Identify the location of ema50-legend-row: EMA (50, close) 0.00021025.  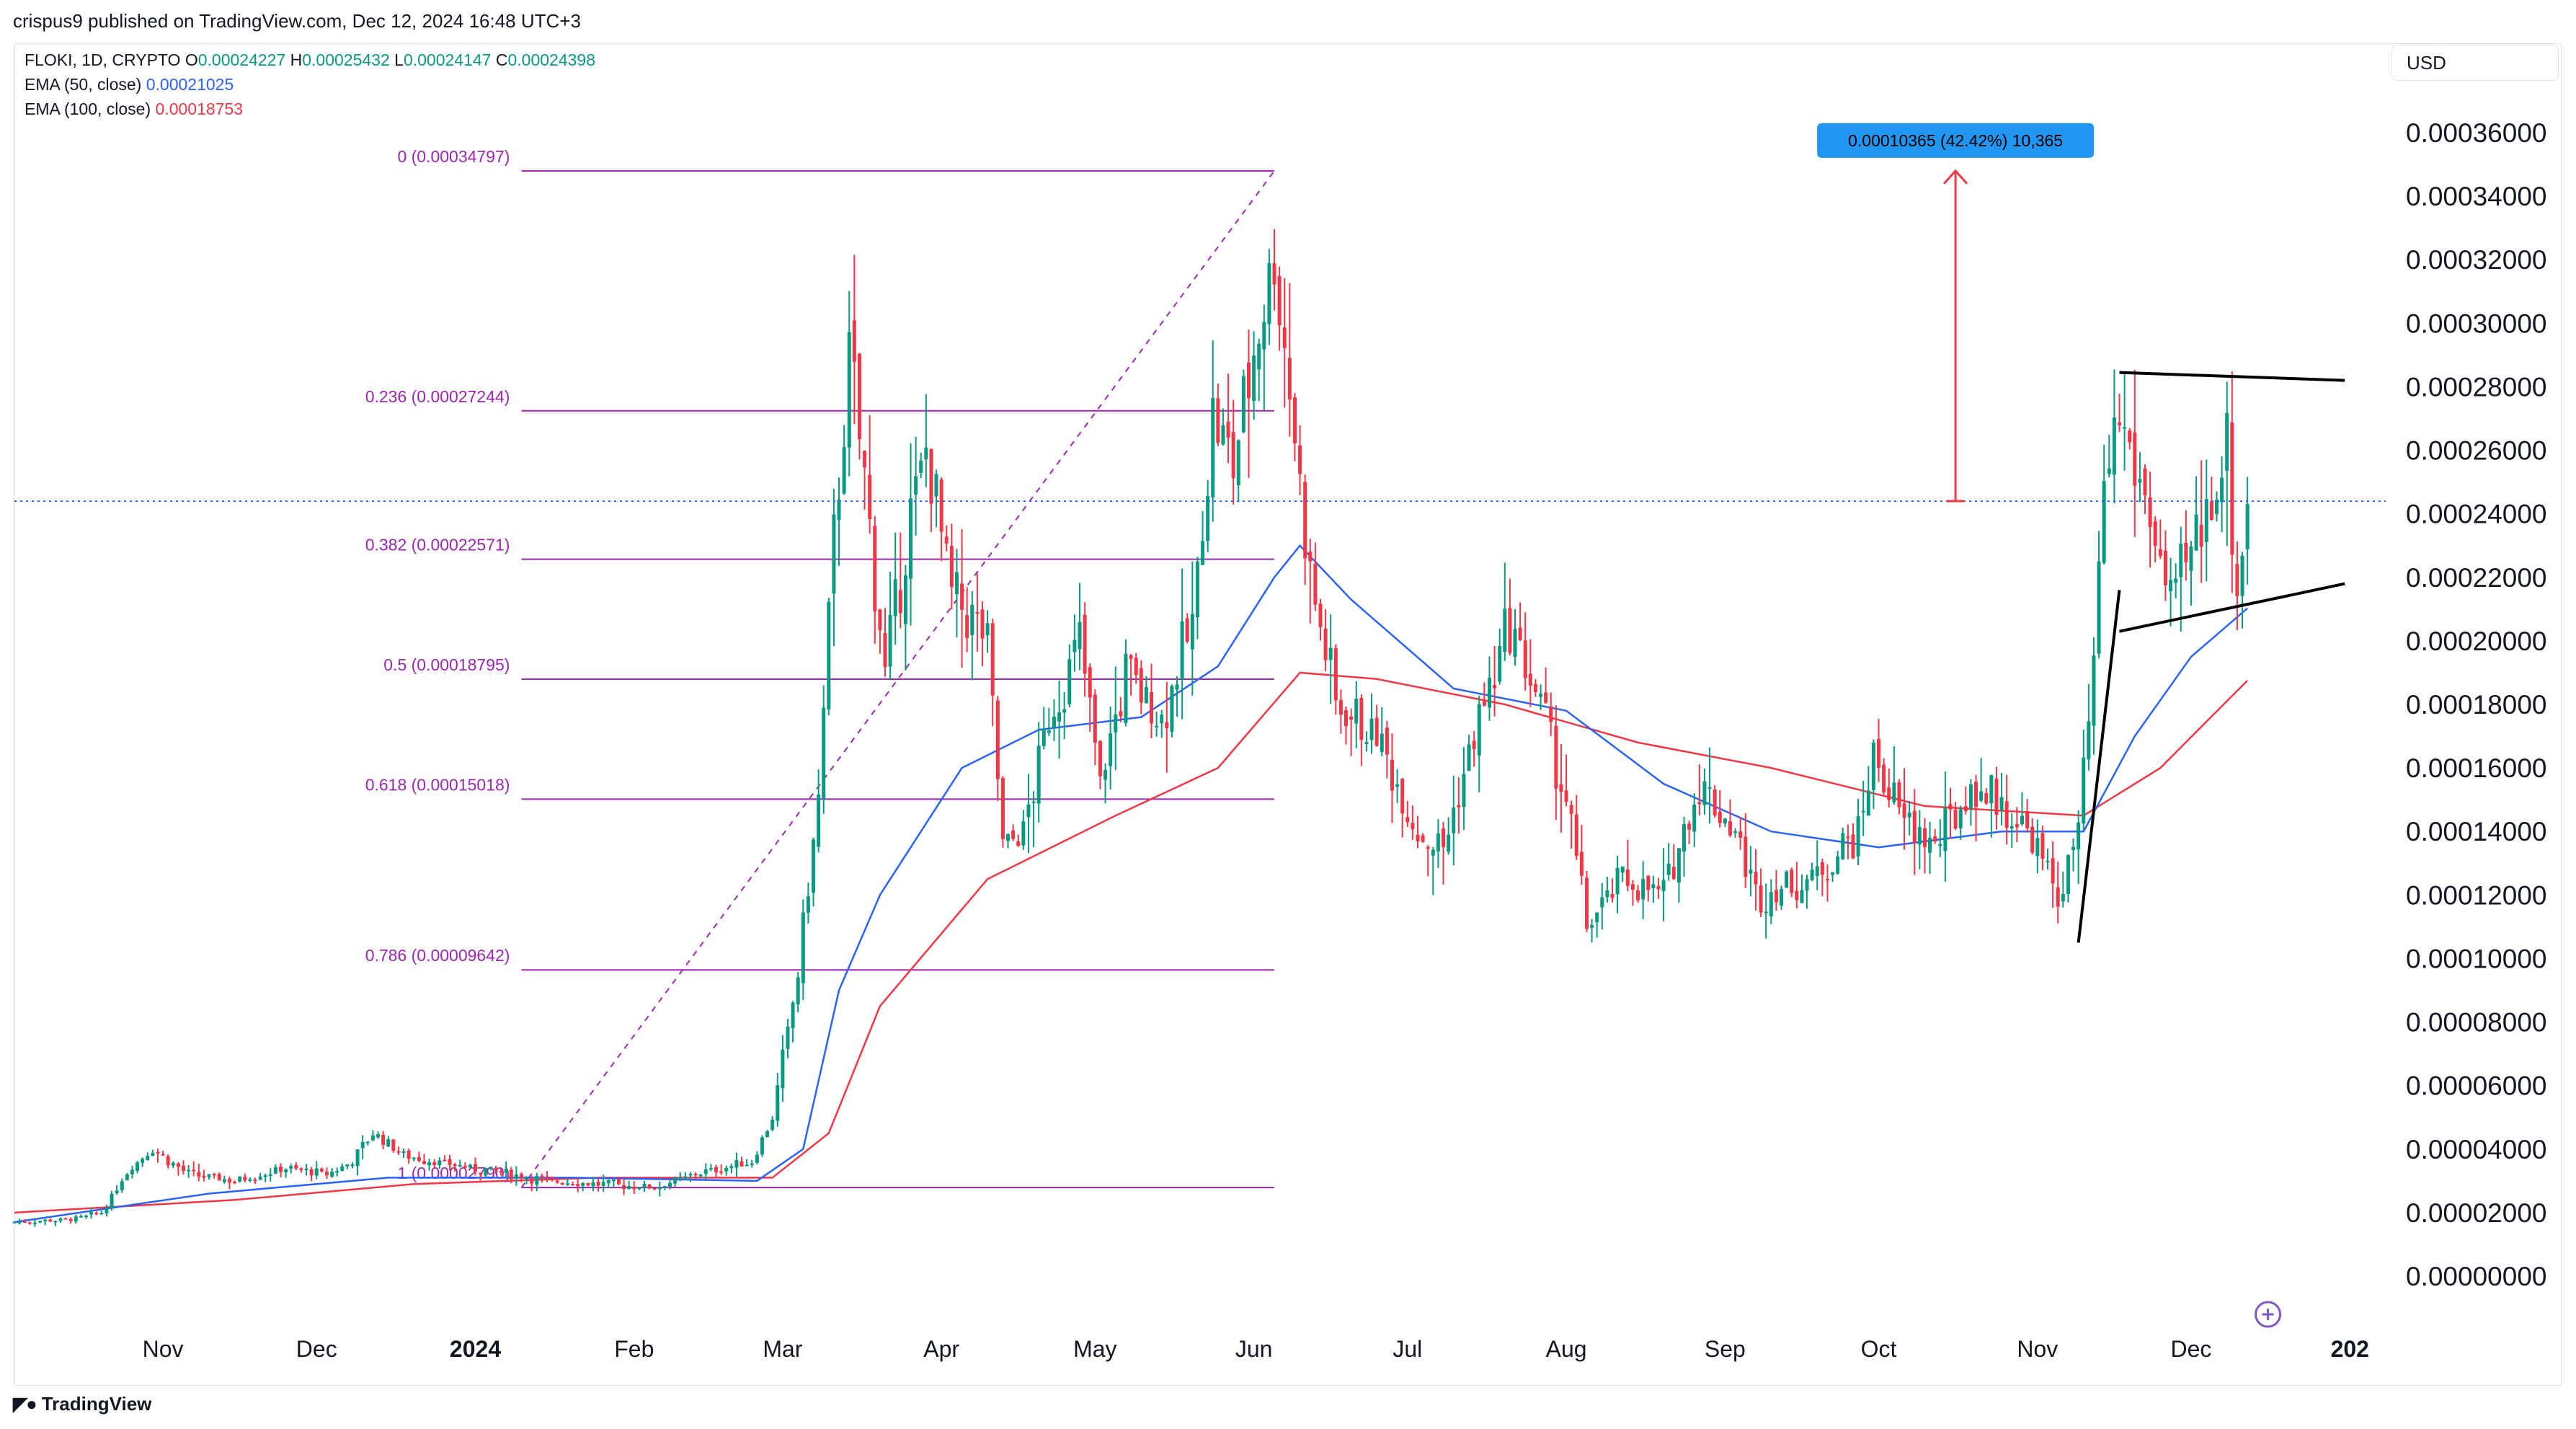
(310, 84).